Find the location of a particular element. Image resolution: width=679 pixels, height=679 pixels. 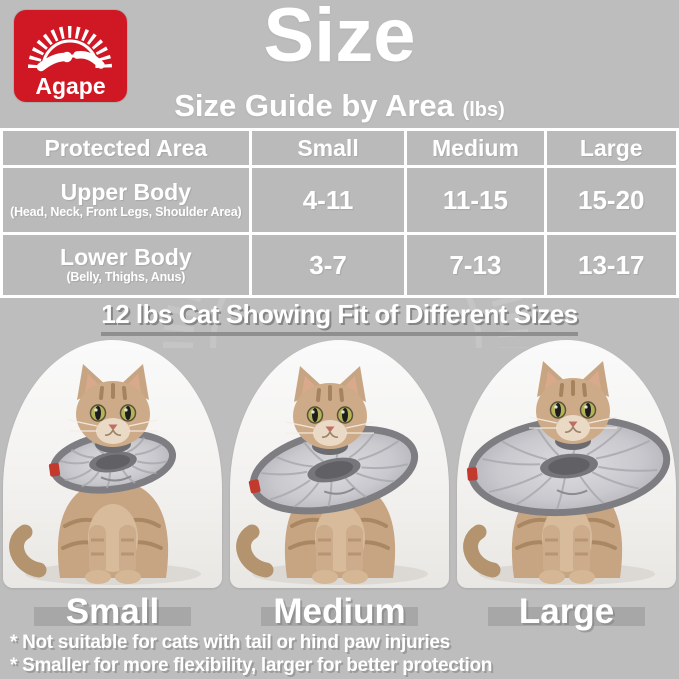

upper-body-medium-value: 11-15 is located at coordinates (475, 200).